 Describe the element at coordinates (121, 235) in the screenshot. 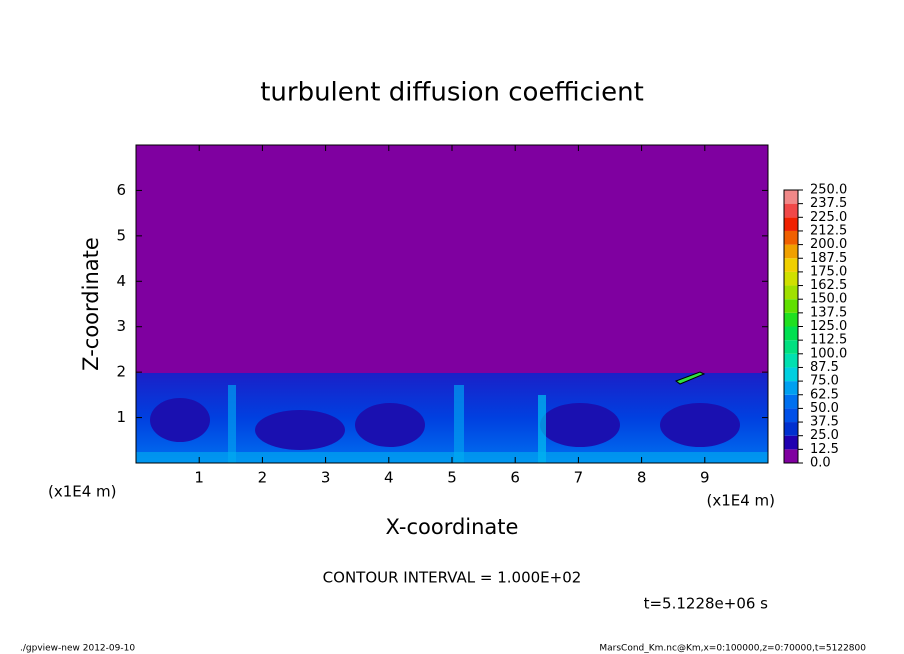

I see `y-tick-label: 5` at that location.